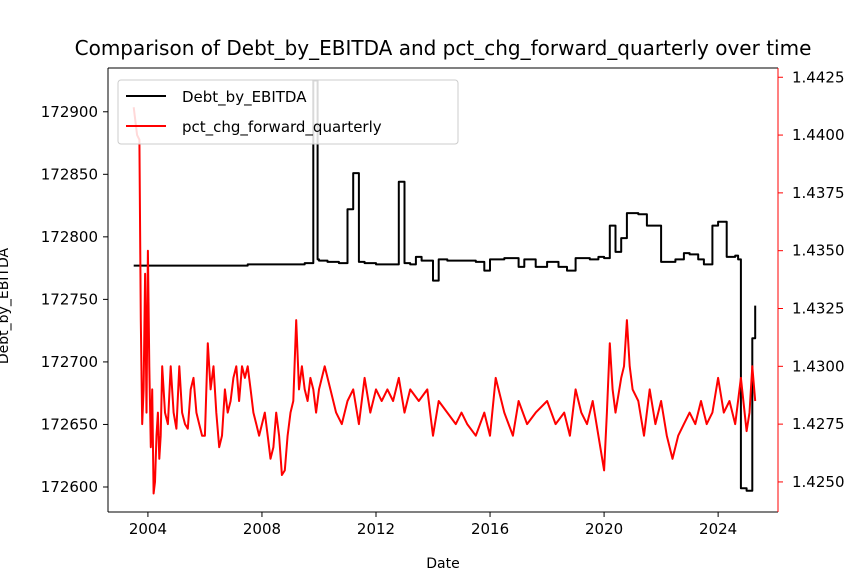  What do you see at coordinates (376, 529) in the screenshot?
I see `x-tick-label: 2012` at bounding box center [376, 529].